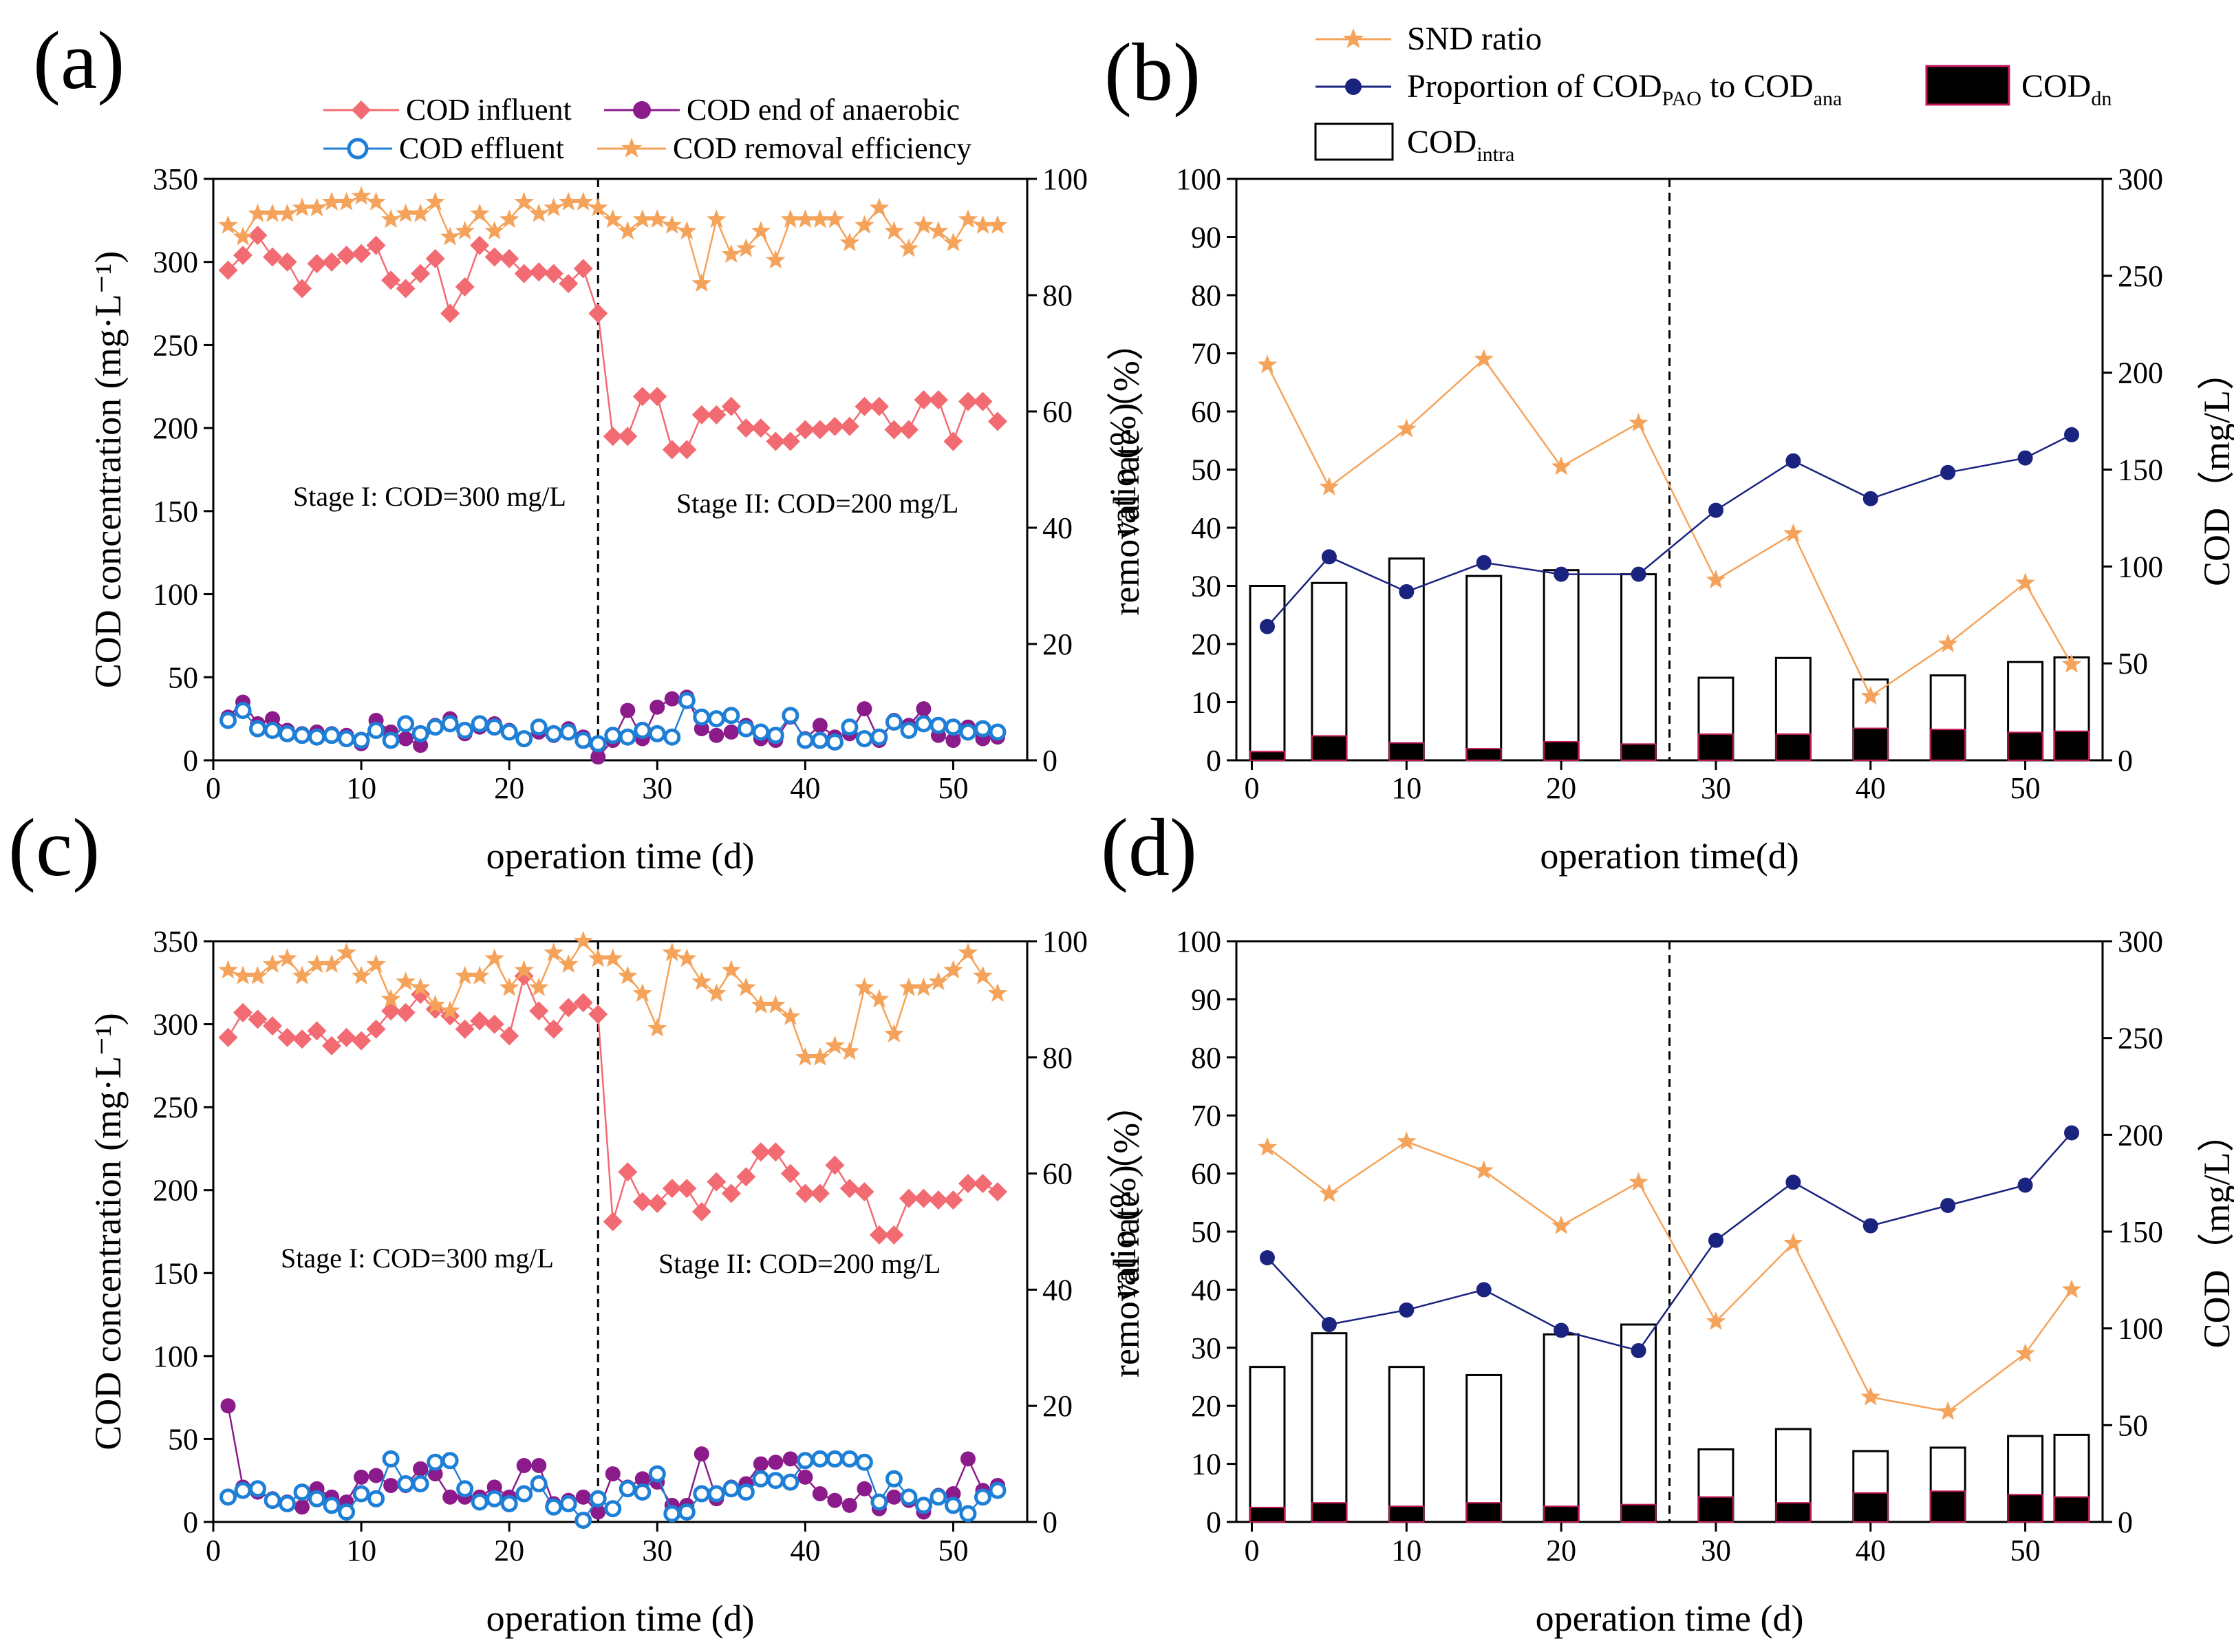  Describe the element at coordinates (2215, 1231) in the screenshot. I see `y-right-axis-label: COD（mg/L）` at that location.